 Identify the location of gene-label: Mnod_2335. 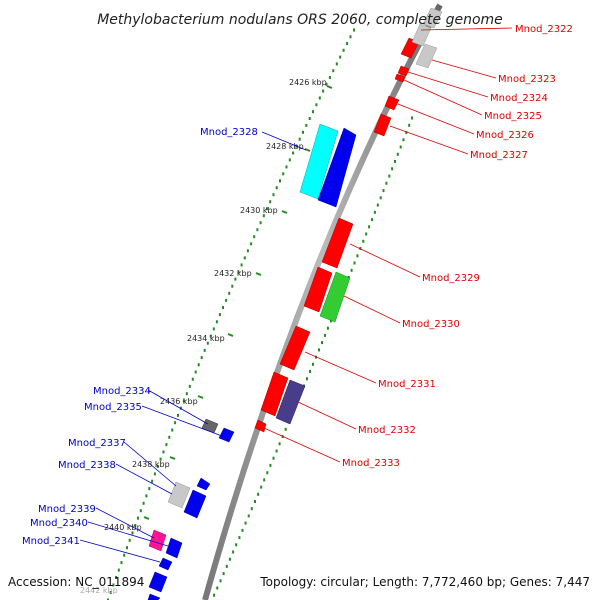
(113, 407).